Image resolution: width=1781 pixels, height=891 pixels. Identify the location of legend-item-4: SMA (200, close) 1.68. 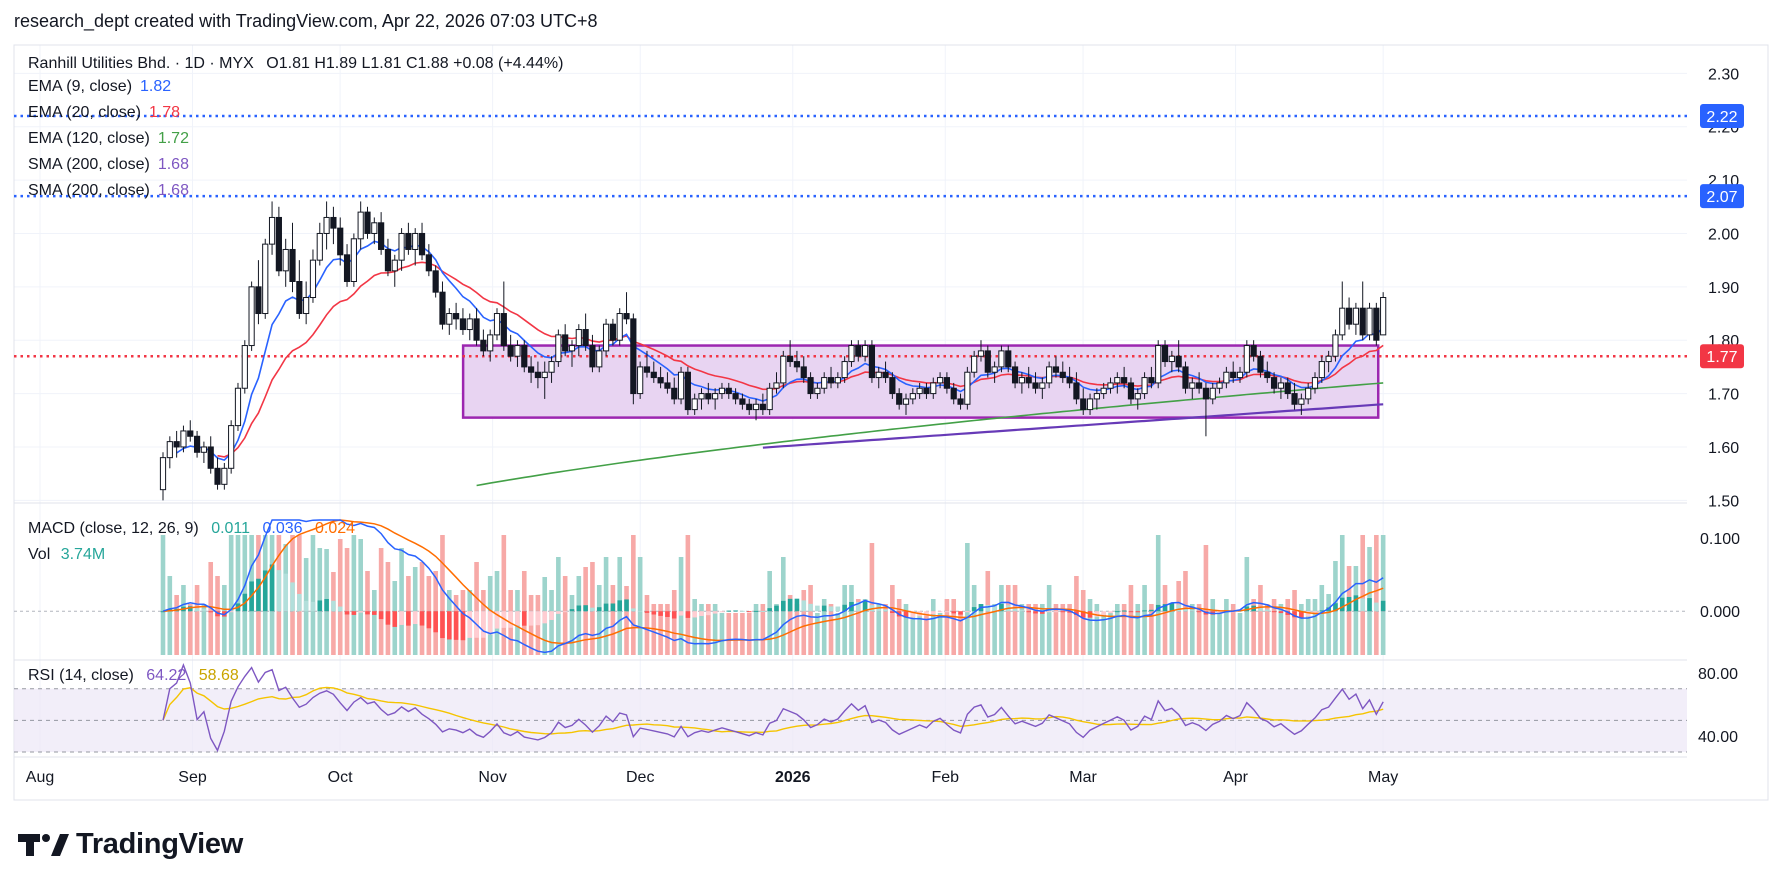
(108, 191).